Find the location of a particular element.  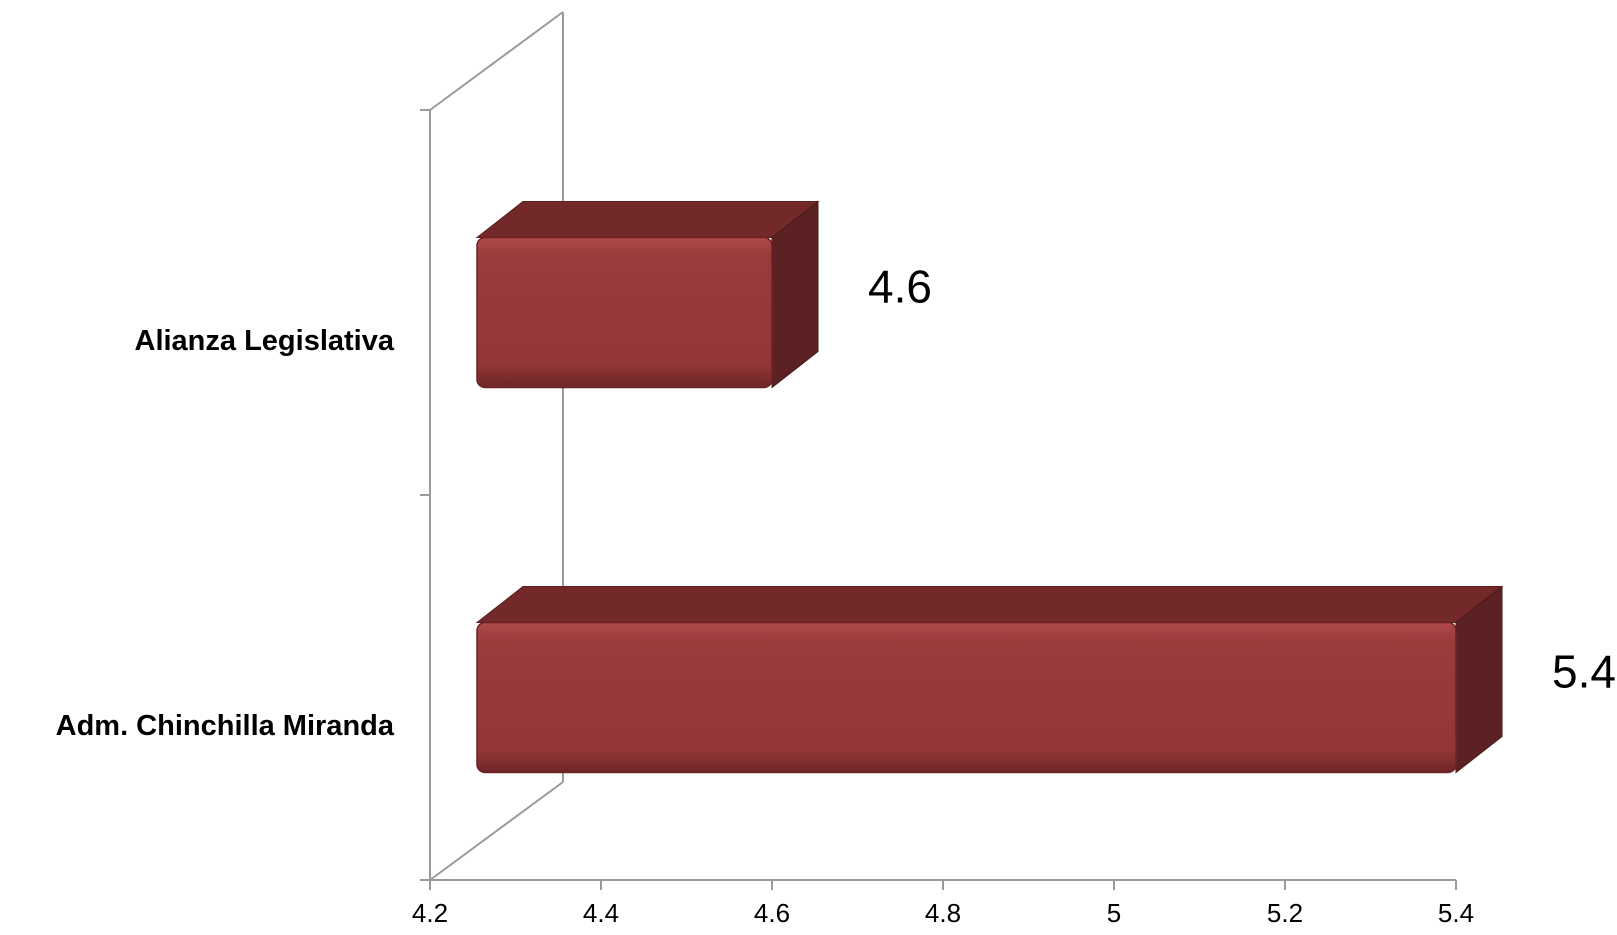

category-label: Alianza Legislativa is located at coordinates (265, 341).